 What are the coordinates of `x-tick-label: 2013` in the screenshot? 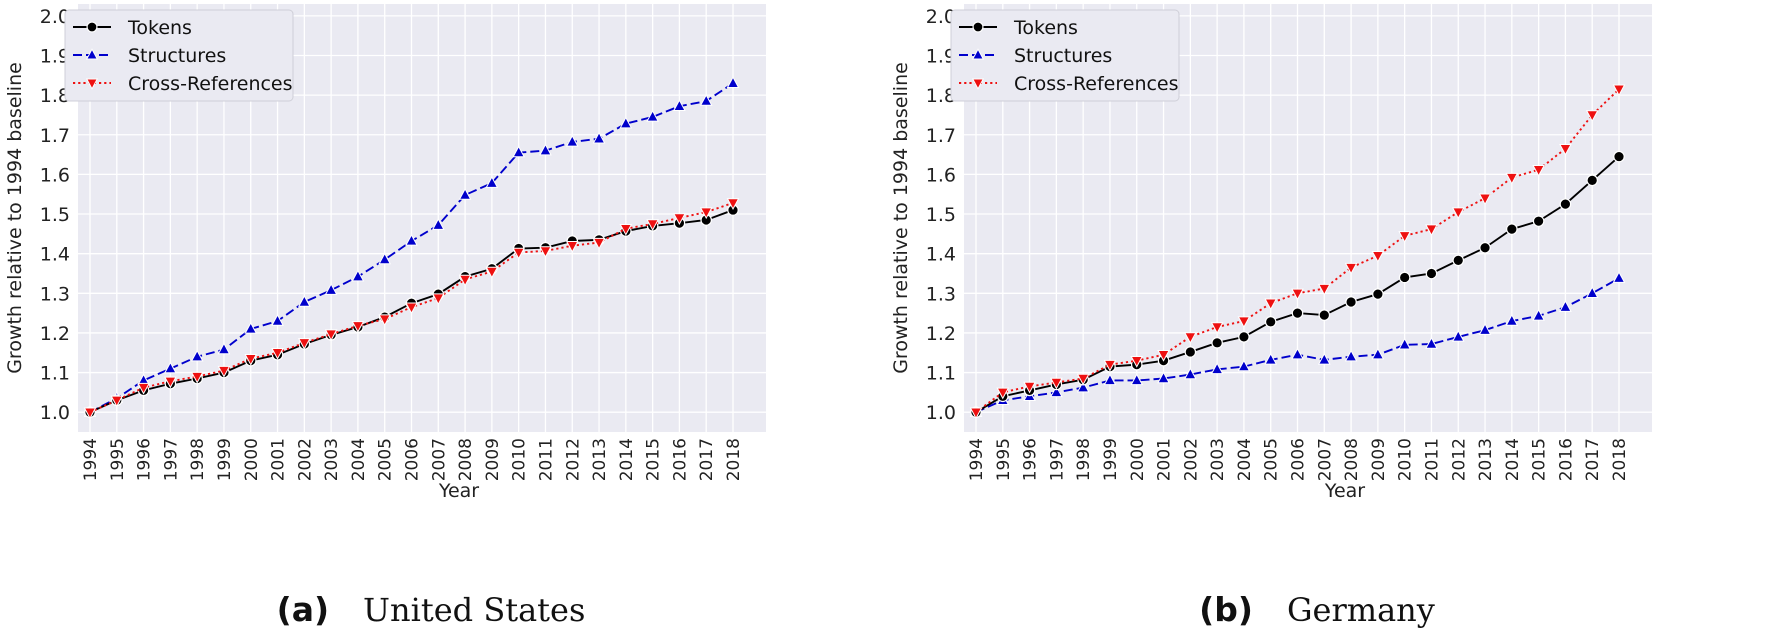 It's located at (600, 459).